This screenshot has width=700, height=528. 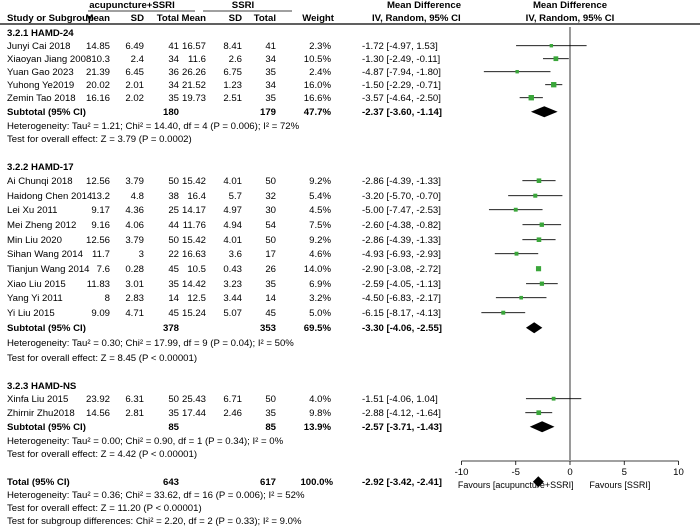 What do you see at coordinates (40, 33) in the screenshot?
I see `subgroup-title: 3.2.1 HAMD-24` at bounding box center [40, 33].